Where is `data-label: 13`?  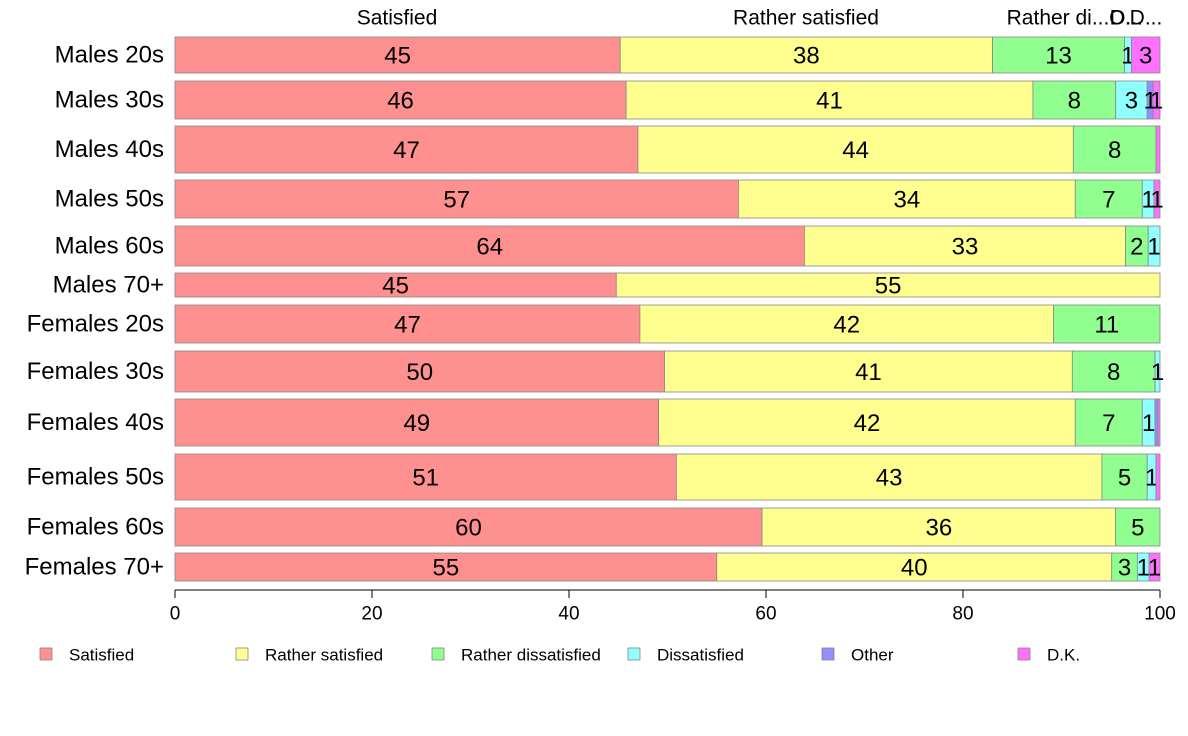 data-label: 13 is located at coordinates (1058, 56).